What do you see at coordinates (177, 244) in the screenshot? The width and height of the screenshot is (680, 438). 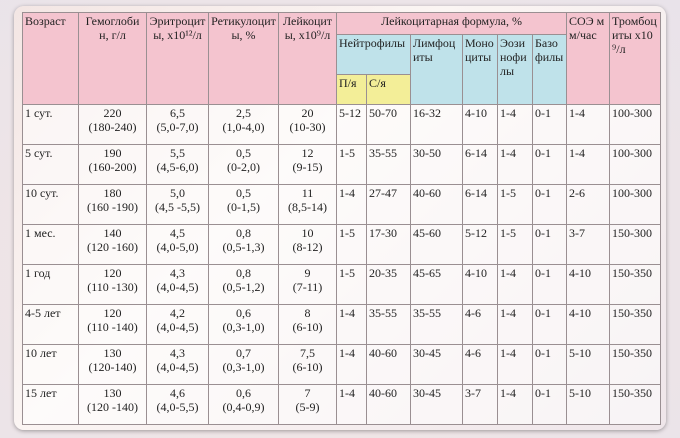 I see `table-cell: 4,5 (4,0-5,0)` at bounding box center [177, 244].